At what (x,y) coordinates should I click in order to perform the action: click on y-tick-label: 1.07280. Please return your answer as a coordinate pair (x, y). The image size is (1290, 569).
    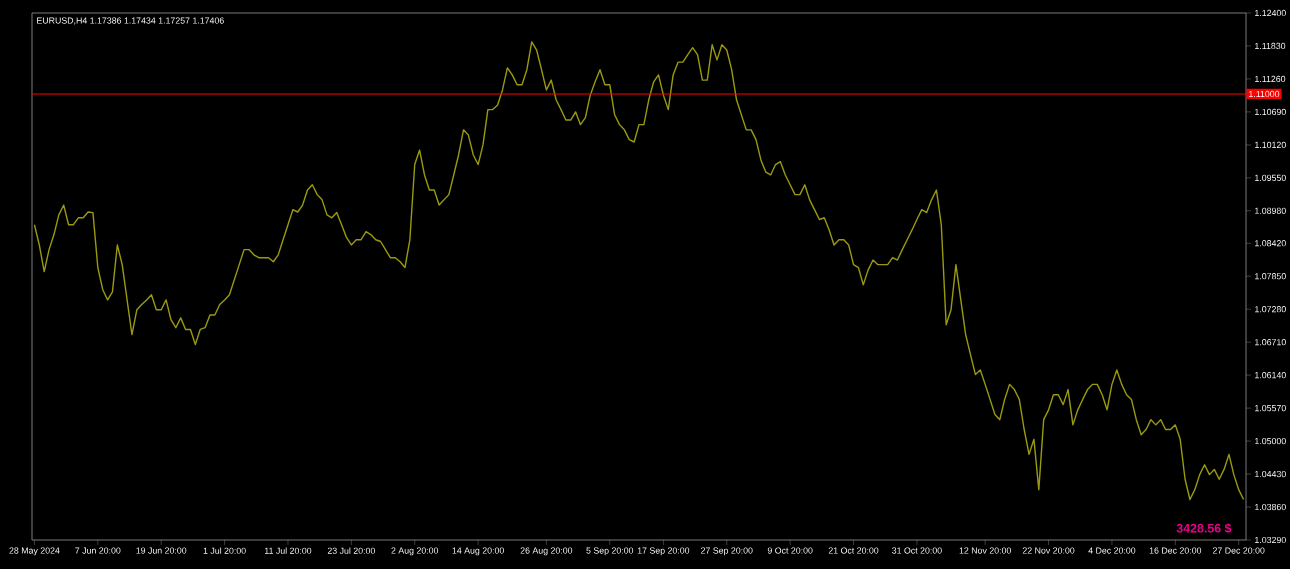
    Looking at the image, I should click on (1270, 309).